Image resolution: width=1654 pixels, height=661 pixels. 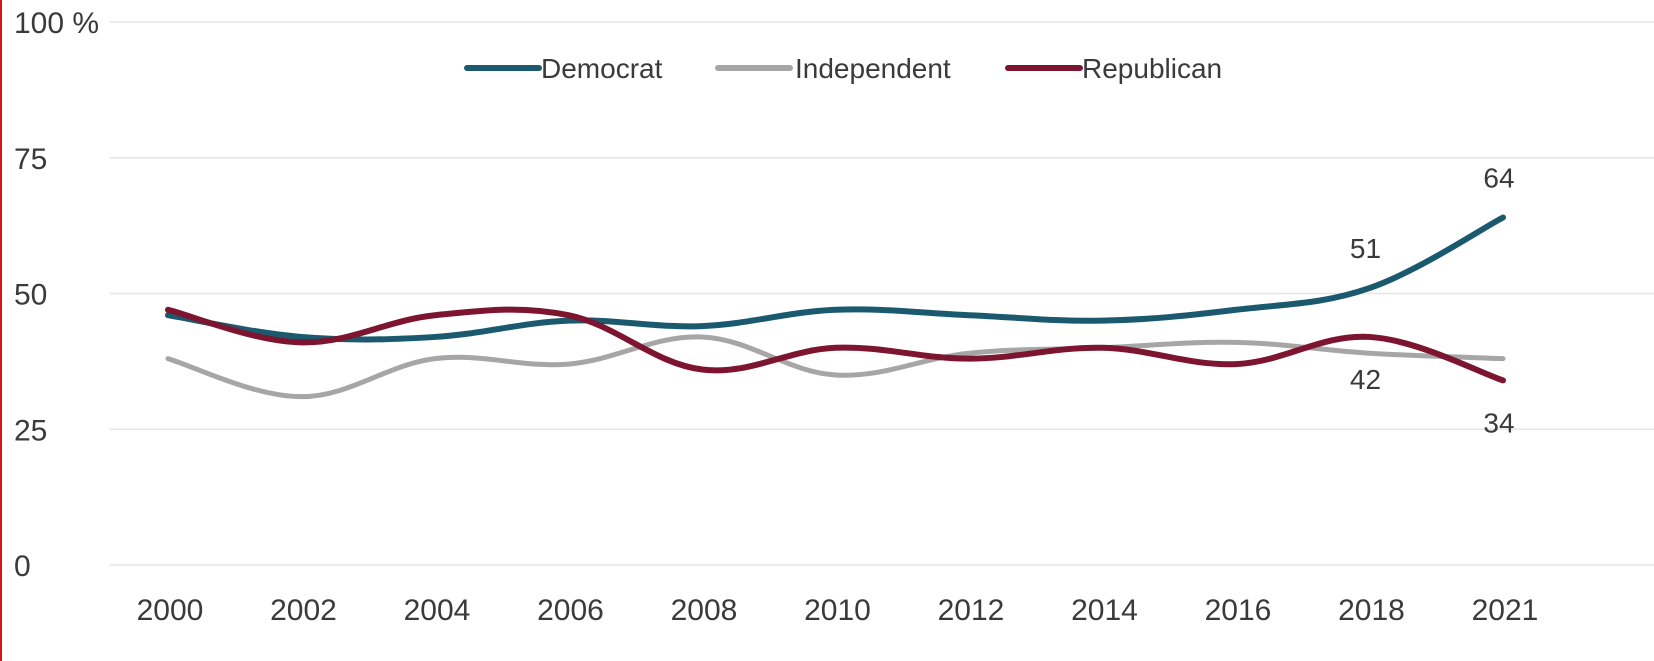 I want to click on y-tick-label: 25, so click(x=30, y=430).